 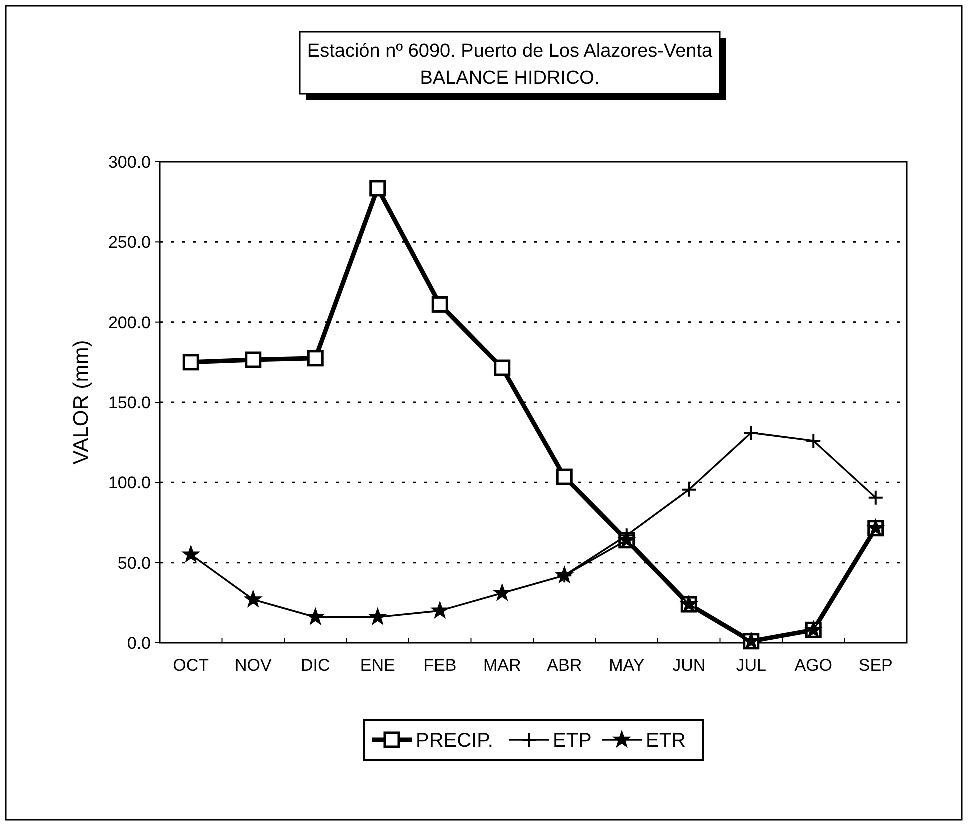 I want to click on y-axis-title: VALOR (mm), so click(x=81, y=402).